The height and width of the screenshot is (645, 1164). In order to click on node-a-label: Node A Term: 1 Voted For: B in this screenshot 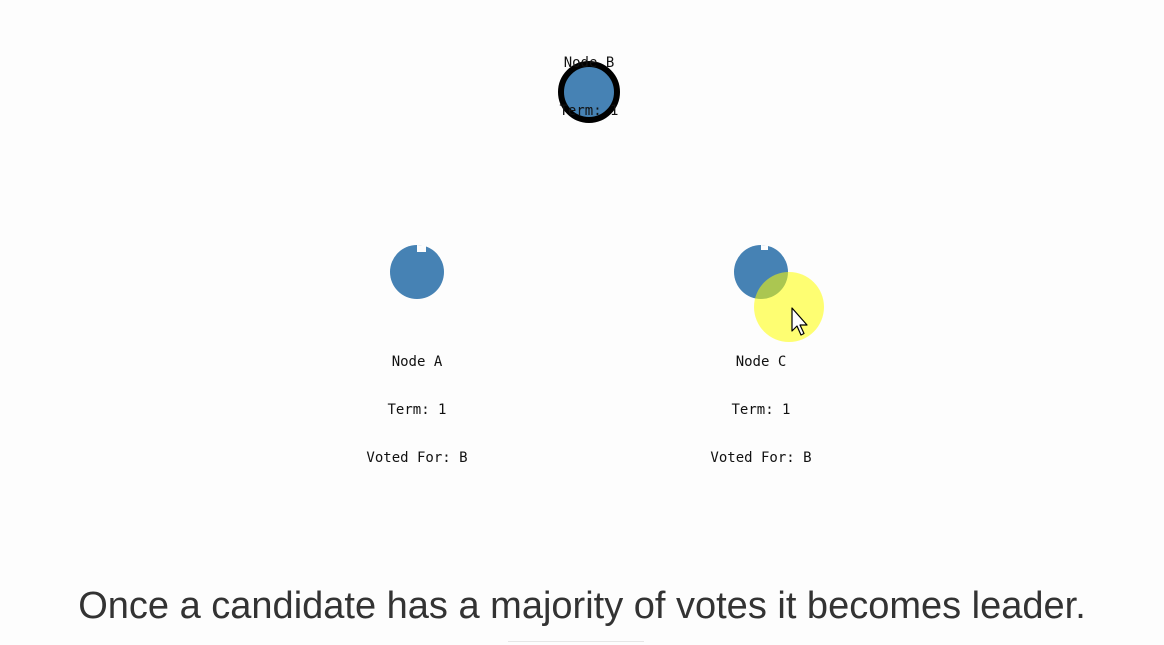, I will do `click(417, 410)`.